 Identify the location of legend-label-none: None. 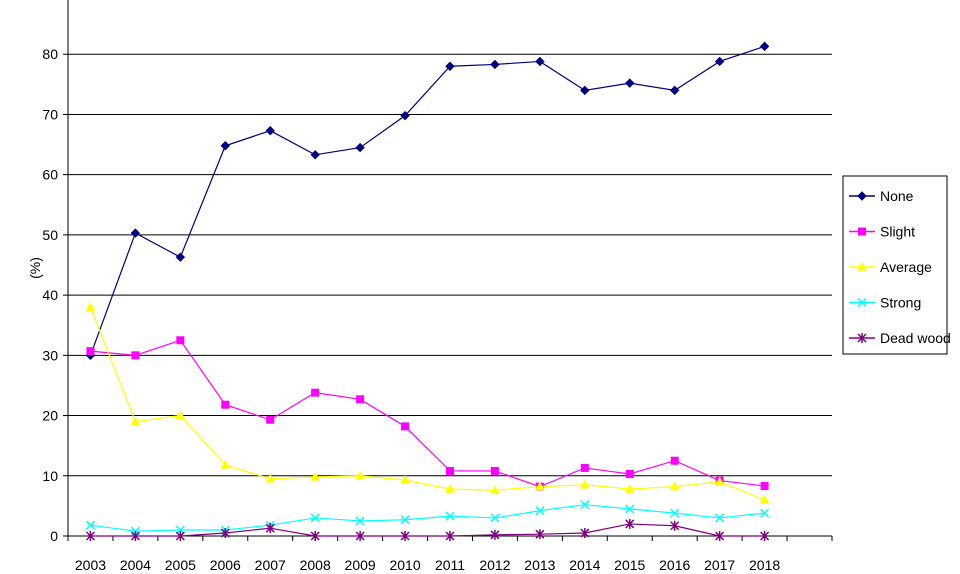
(897, 196).